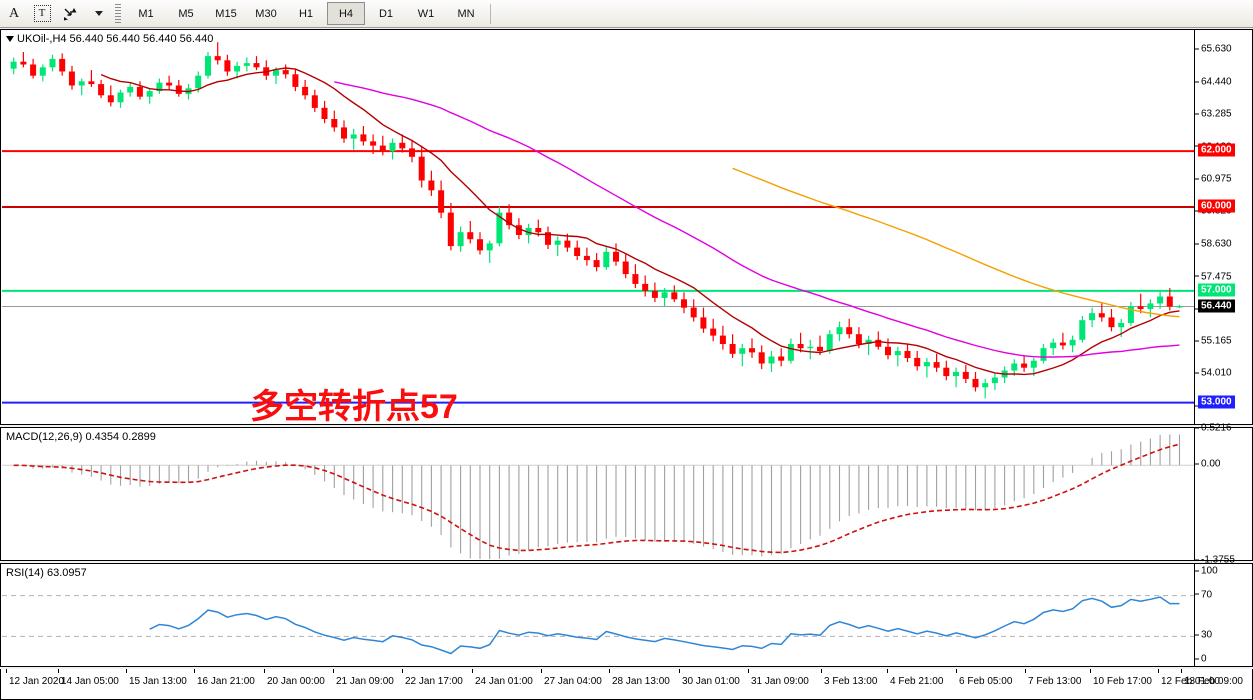 The height and width of the screenshot is (700, 1253). What do you see at coordinates (81, 437) in the screenshot?
I see `macd-legend: MACD(12,26,9) 0.4354 0.2899` at bounding box center [81, 437].